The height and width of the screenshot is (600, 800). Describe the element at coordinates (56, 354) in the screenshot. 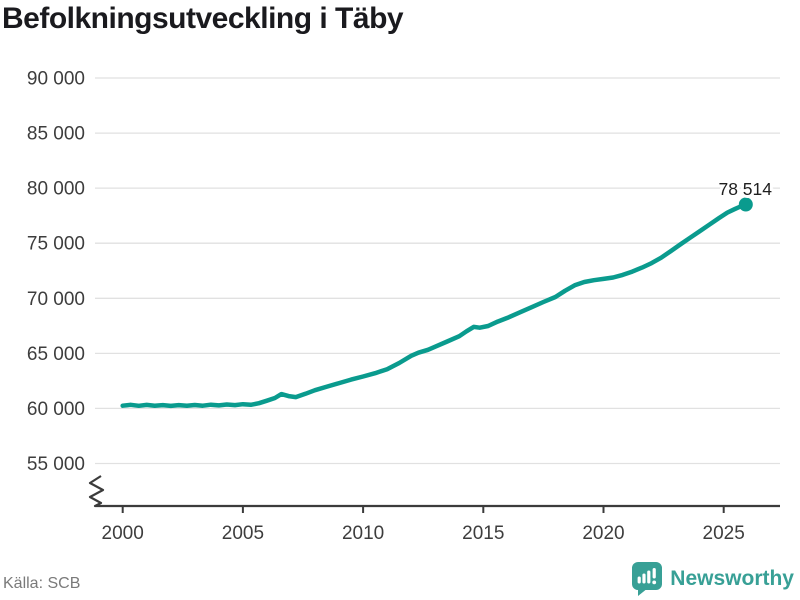

I see `y-tick-label: 65 000` at that location.